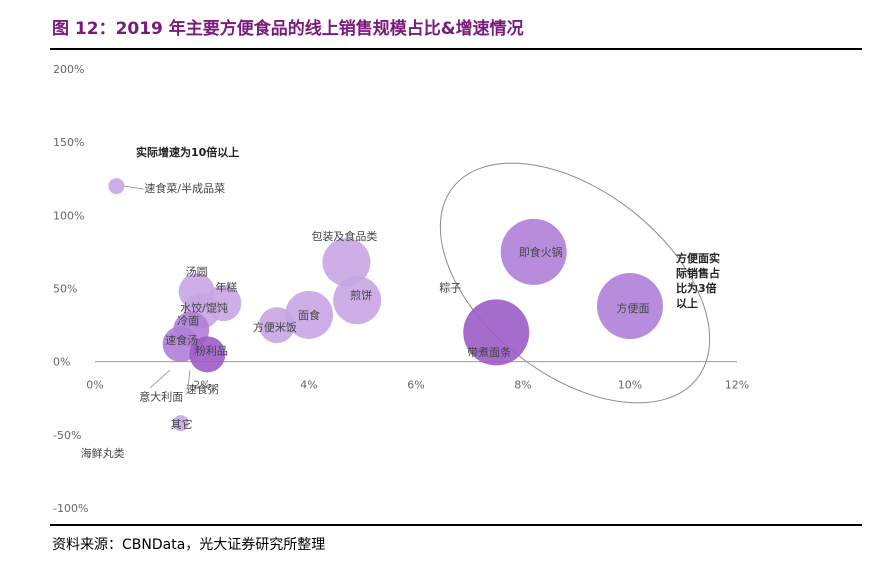 The image size is (876, 570). What do you see at coordinates (187, 152) in the screenshot?
I see `annotation-growth-note: 实际增速为10倍以上` at bounding box center [187, 152].